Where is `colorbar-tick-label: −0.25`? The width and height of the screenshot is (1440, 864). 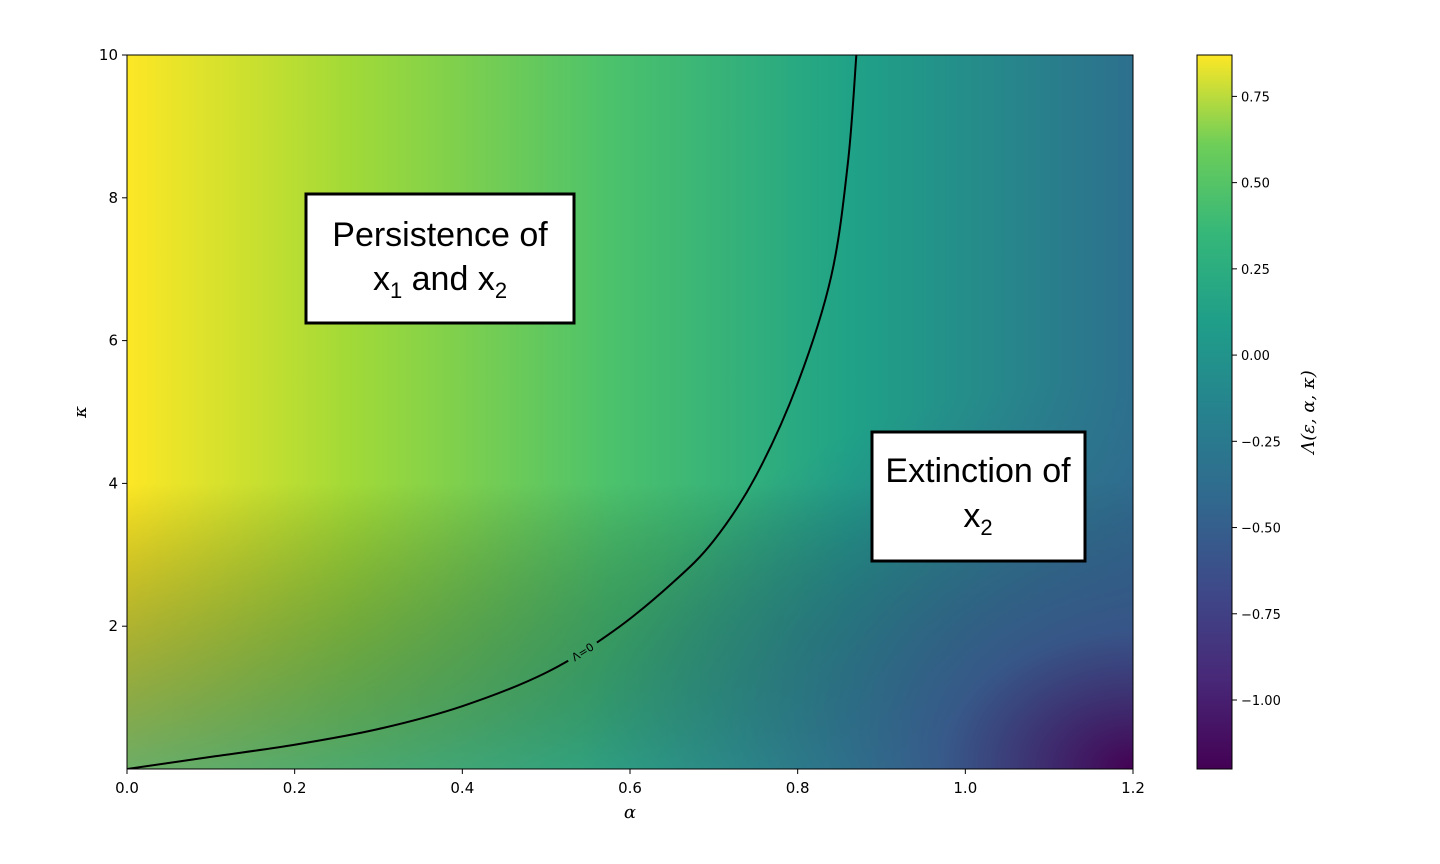 colorbar-tick-label: −0.25 is located at coordinates (1261, 442).